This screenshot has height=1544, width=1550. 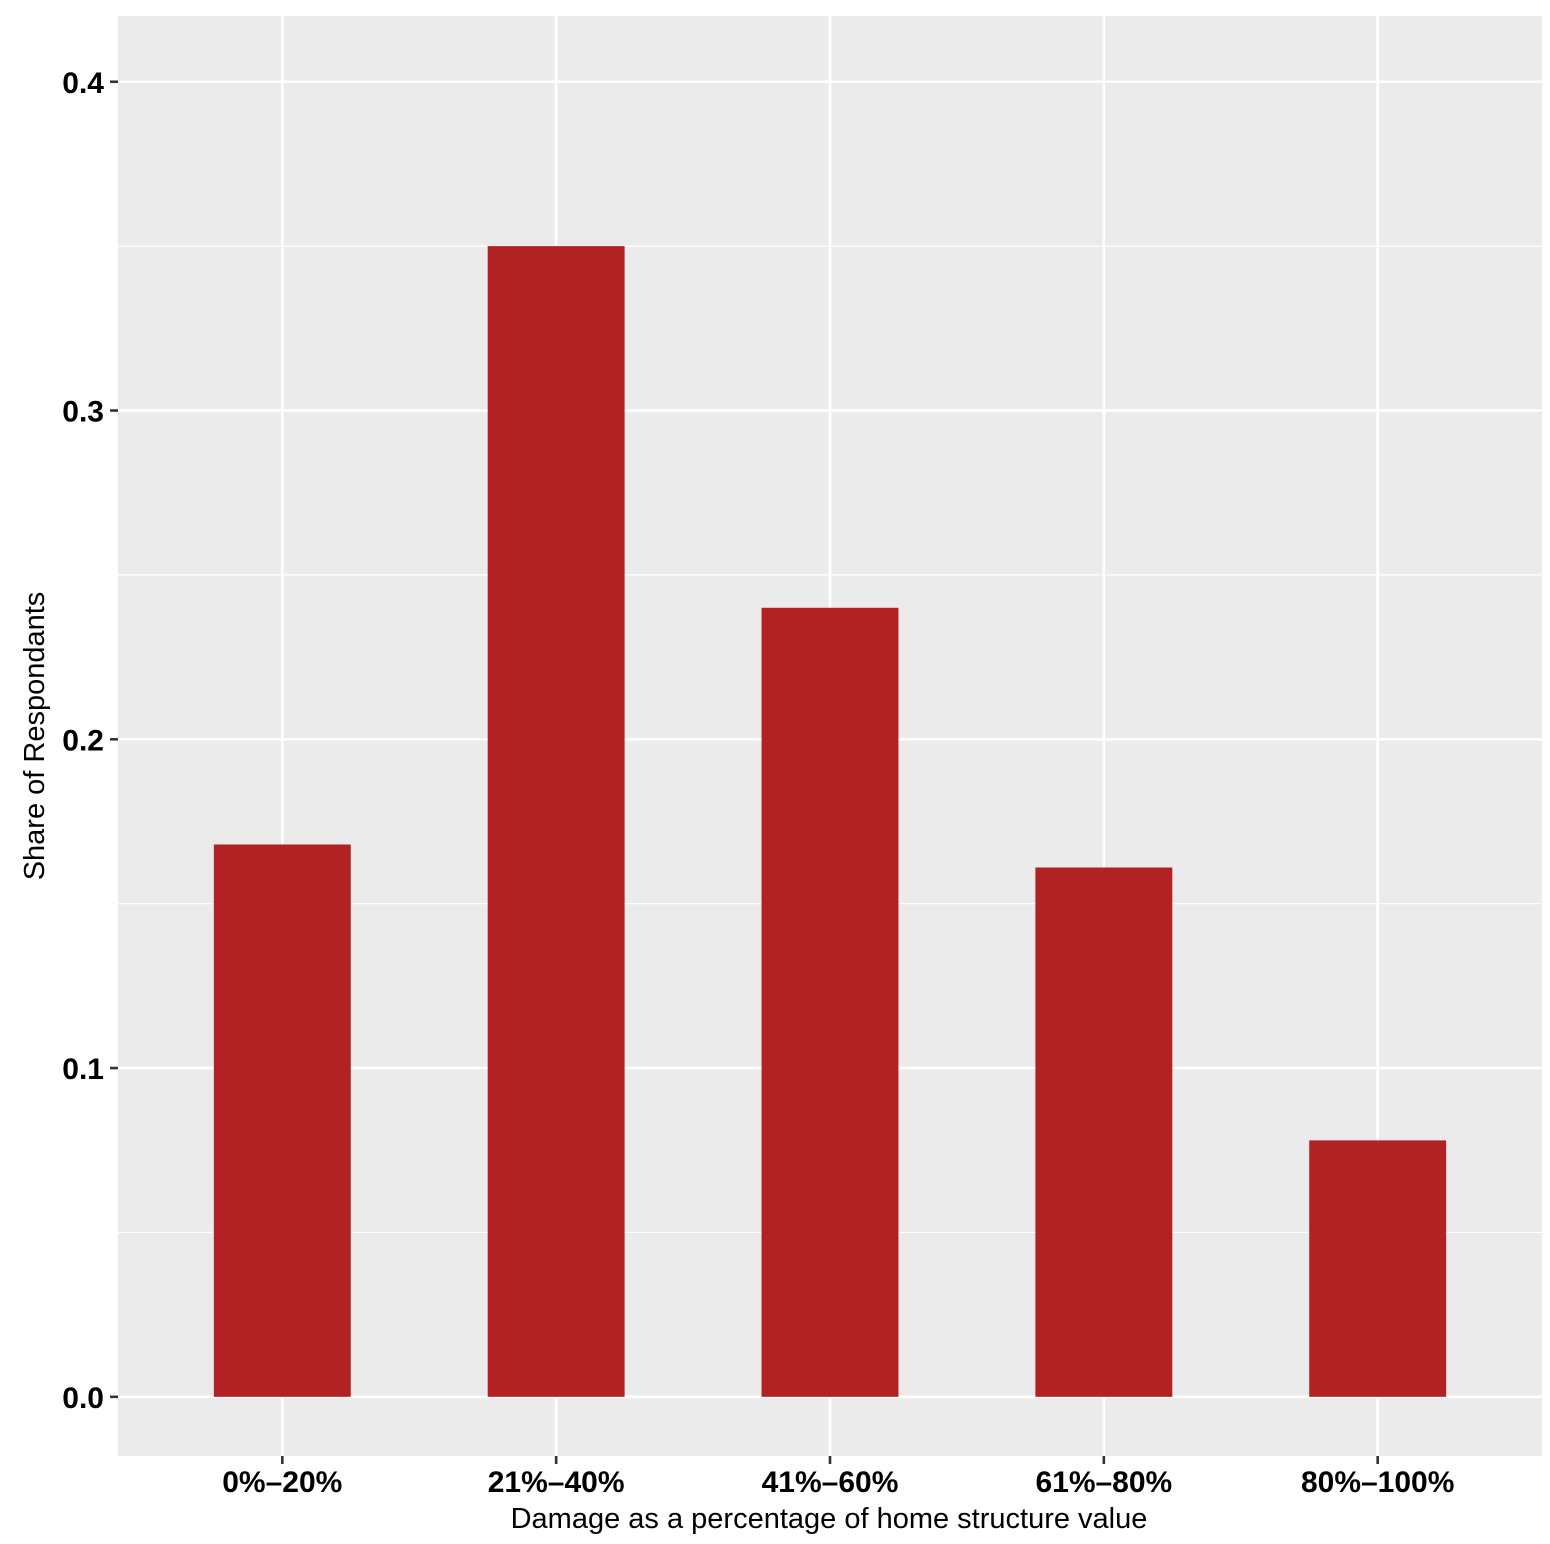 I want to click on x-axis: 0%–20% 21%–40% 41%–60% 61%–80% 80%–100%, so click(x=838, y=1477).